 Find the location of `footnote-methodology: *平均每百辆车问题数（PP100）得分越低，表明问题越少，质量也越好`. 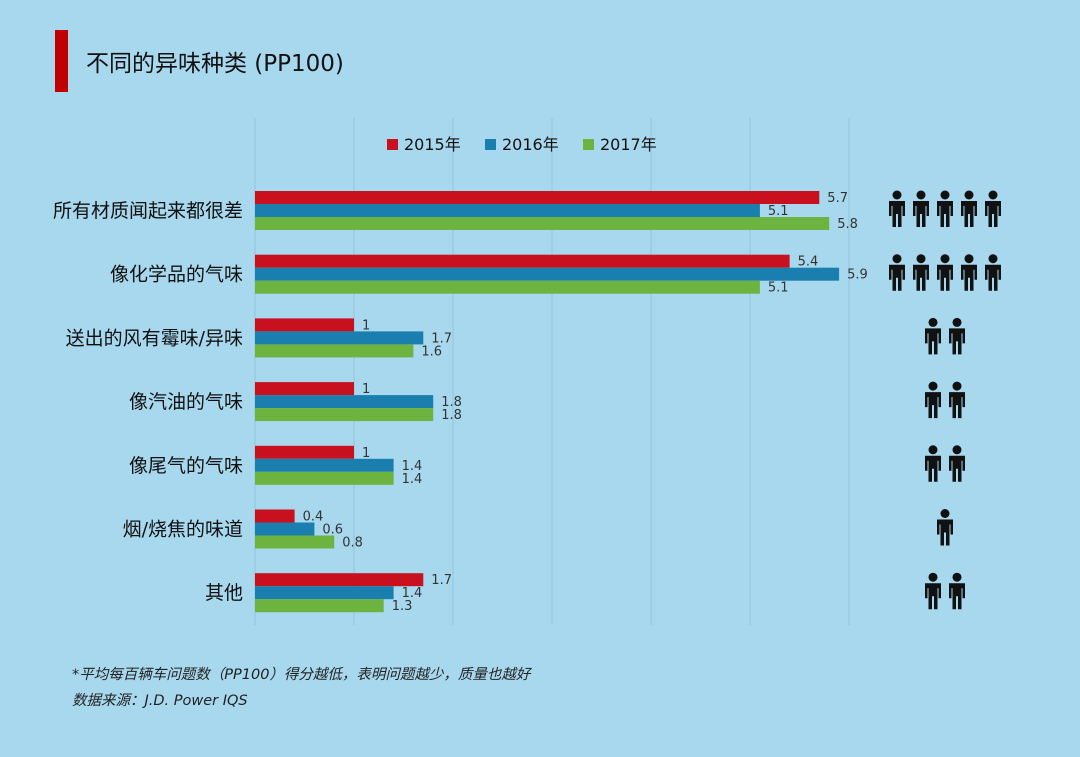

footnote-methodology: *平均每百辆车问题数（PP100）得分越低，表明问题越少，质量也越好 is located at coordinates (301, 675).